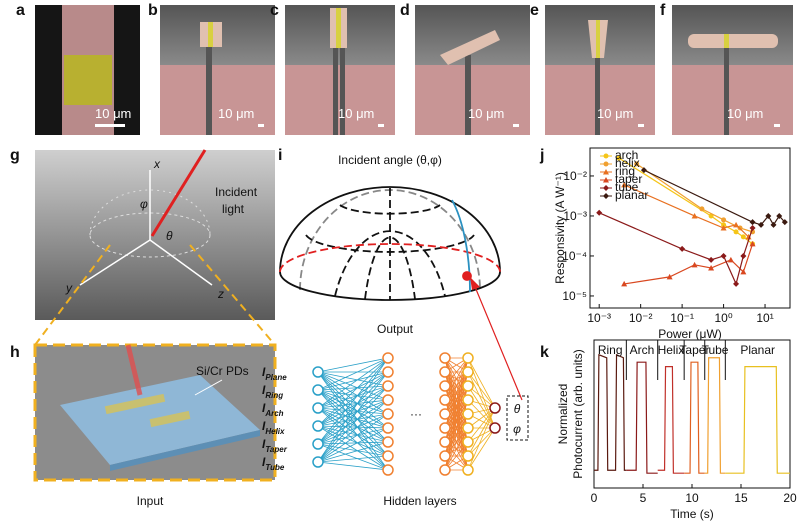  Describe the element at coordinates (594, 498) in the screenshot. I see `x-tick-label: 0` at that location.